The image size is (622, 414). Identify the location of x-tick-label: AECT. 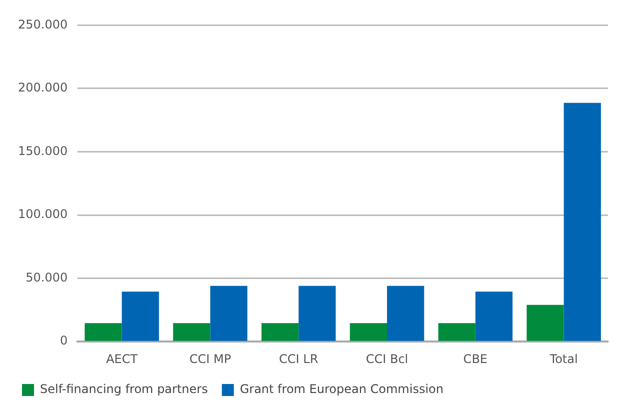
(122, 359).